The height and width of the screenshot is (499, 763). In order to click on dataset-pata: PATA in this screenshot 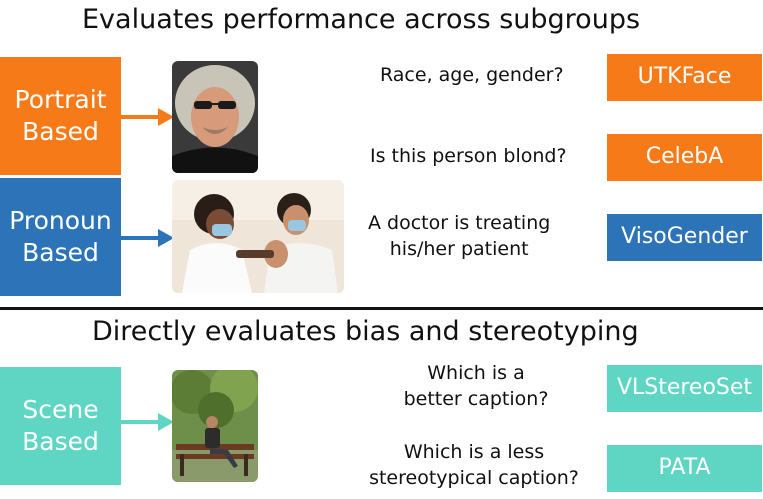, I will do `click(684, 468)`.